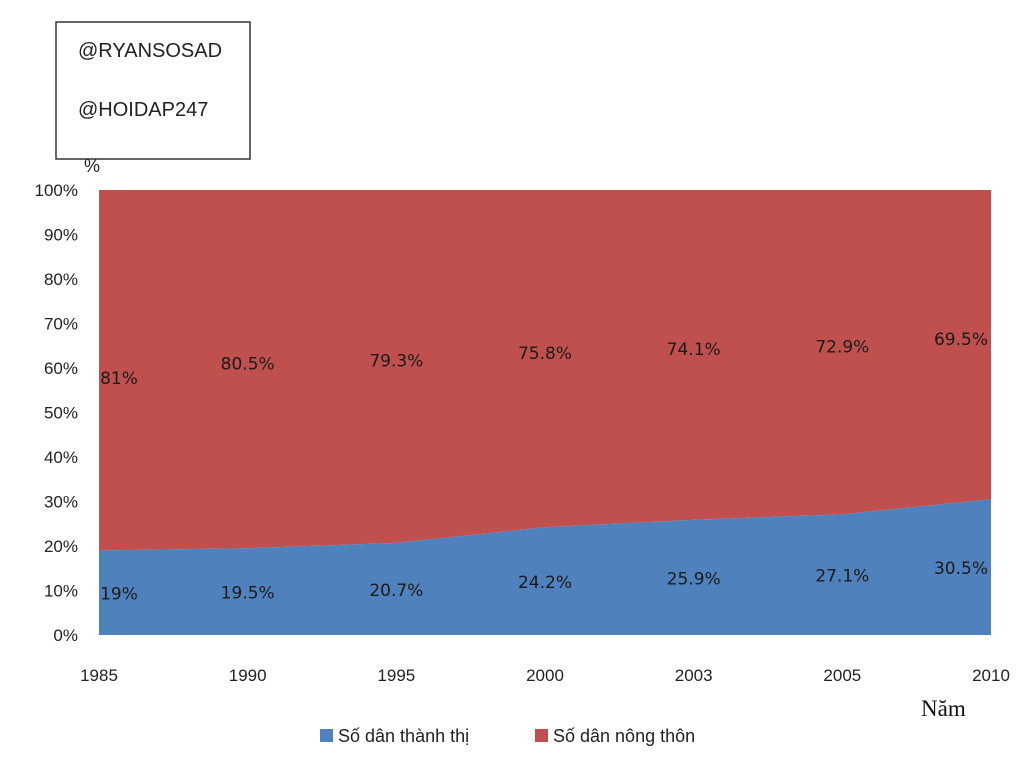 Image resolution: width=1024 pixels, height=784 pixels. Describe the element at coordinates (119, 379) in the screenshot. I see `data-label-rural: 81%` at that location.